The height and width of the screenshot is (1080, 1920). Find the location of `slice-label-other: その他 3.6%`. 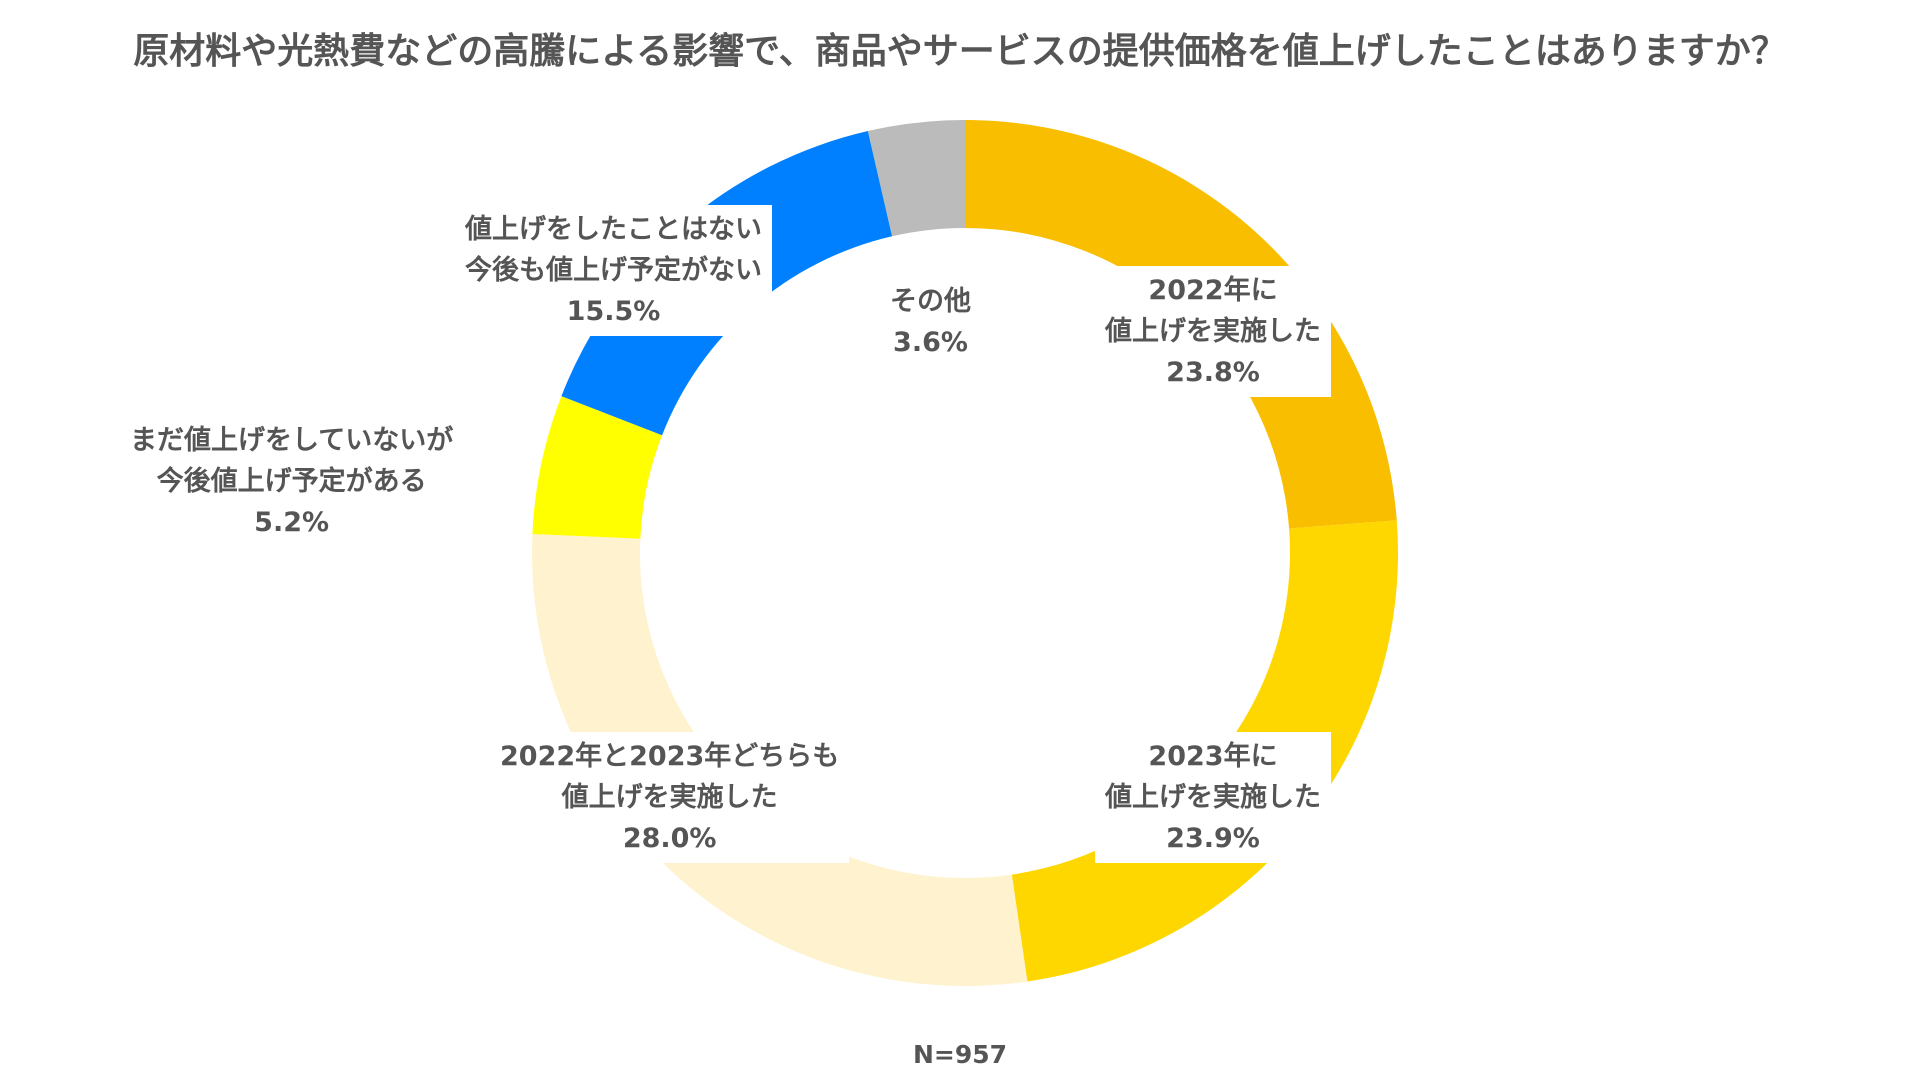

slice-label-other: その他 3.6% is located at coordinates (930, 322).